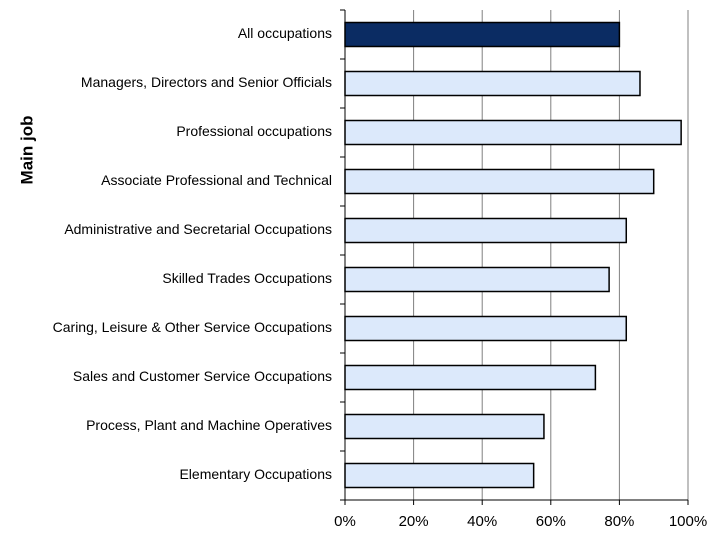 The width and height of the screenshot is (724, 538). I want to click on x-tick-label: 80%, so click(619, 521).